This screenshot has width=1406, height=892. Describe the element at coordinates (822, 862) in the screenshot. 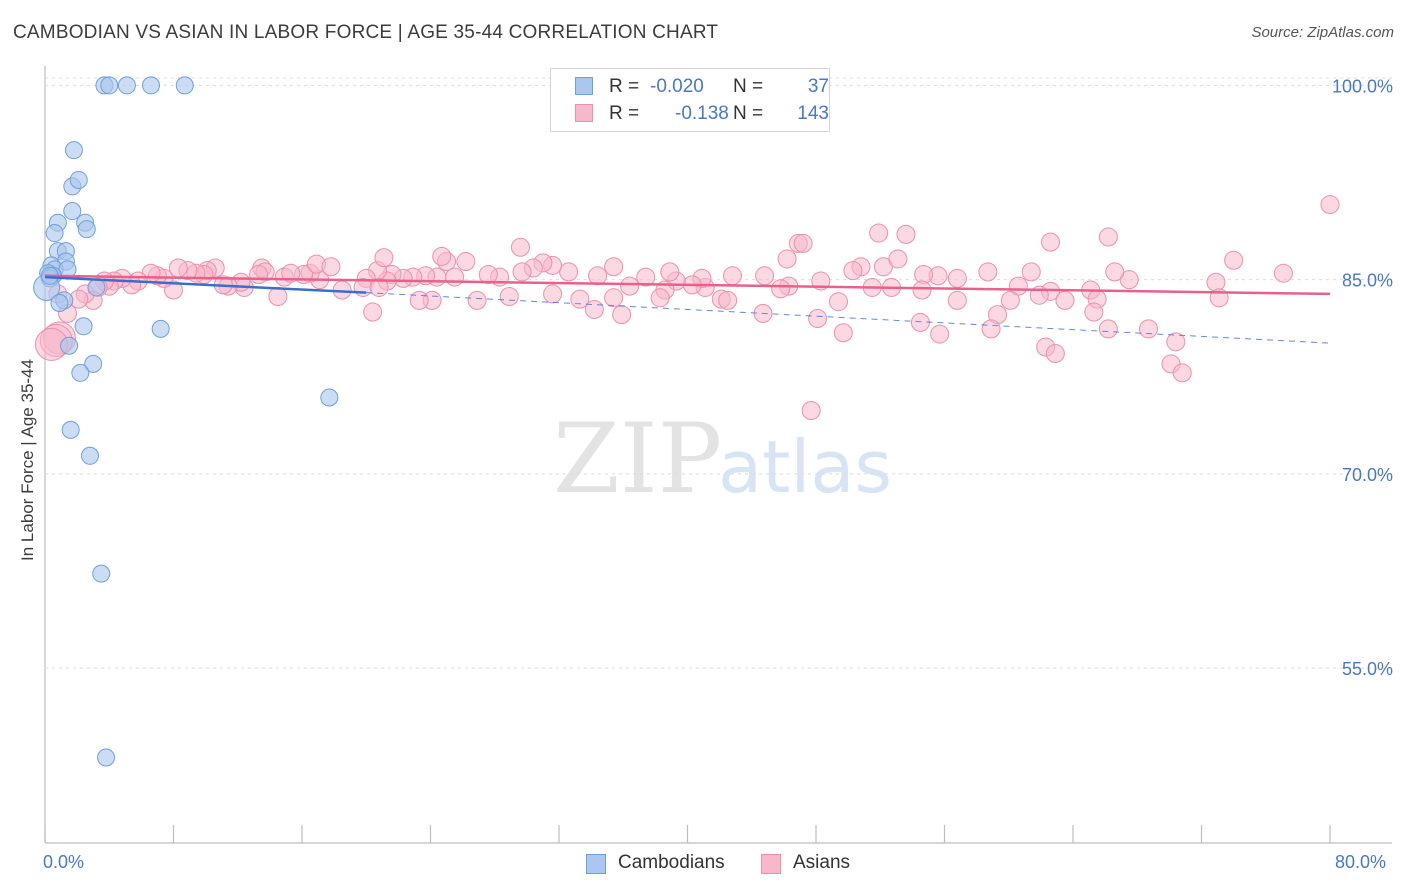

I see `asians-legend-label: Asians` at that location.